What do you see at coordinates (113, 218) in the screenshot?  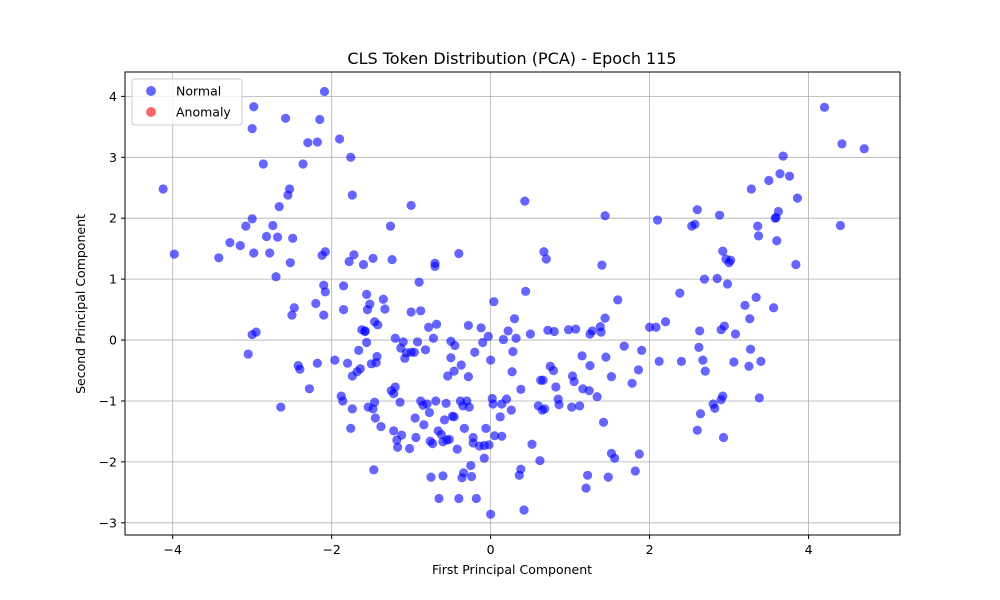 I see `y-tick-label: 2` at bounding box center [113, 218].